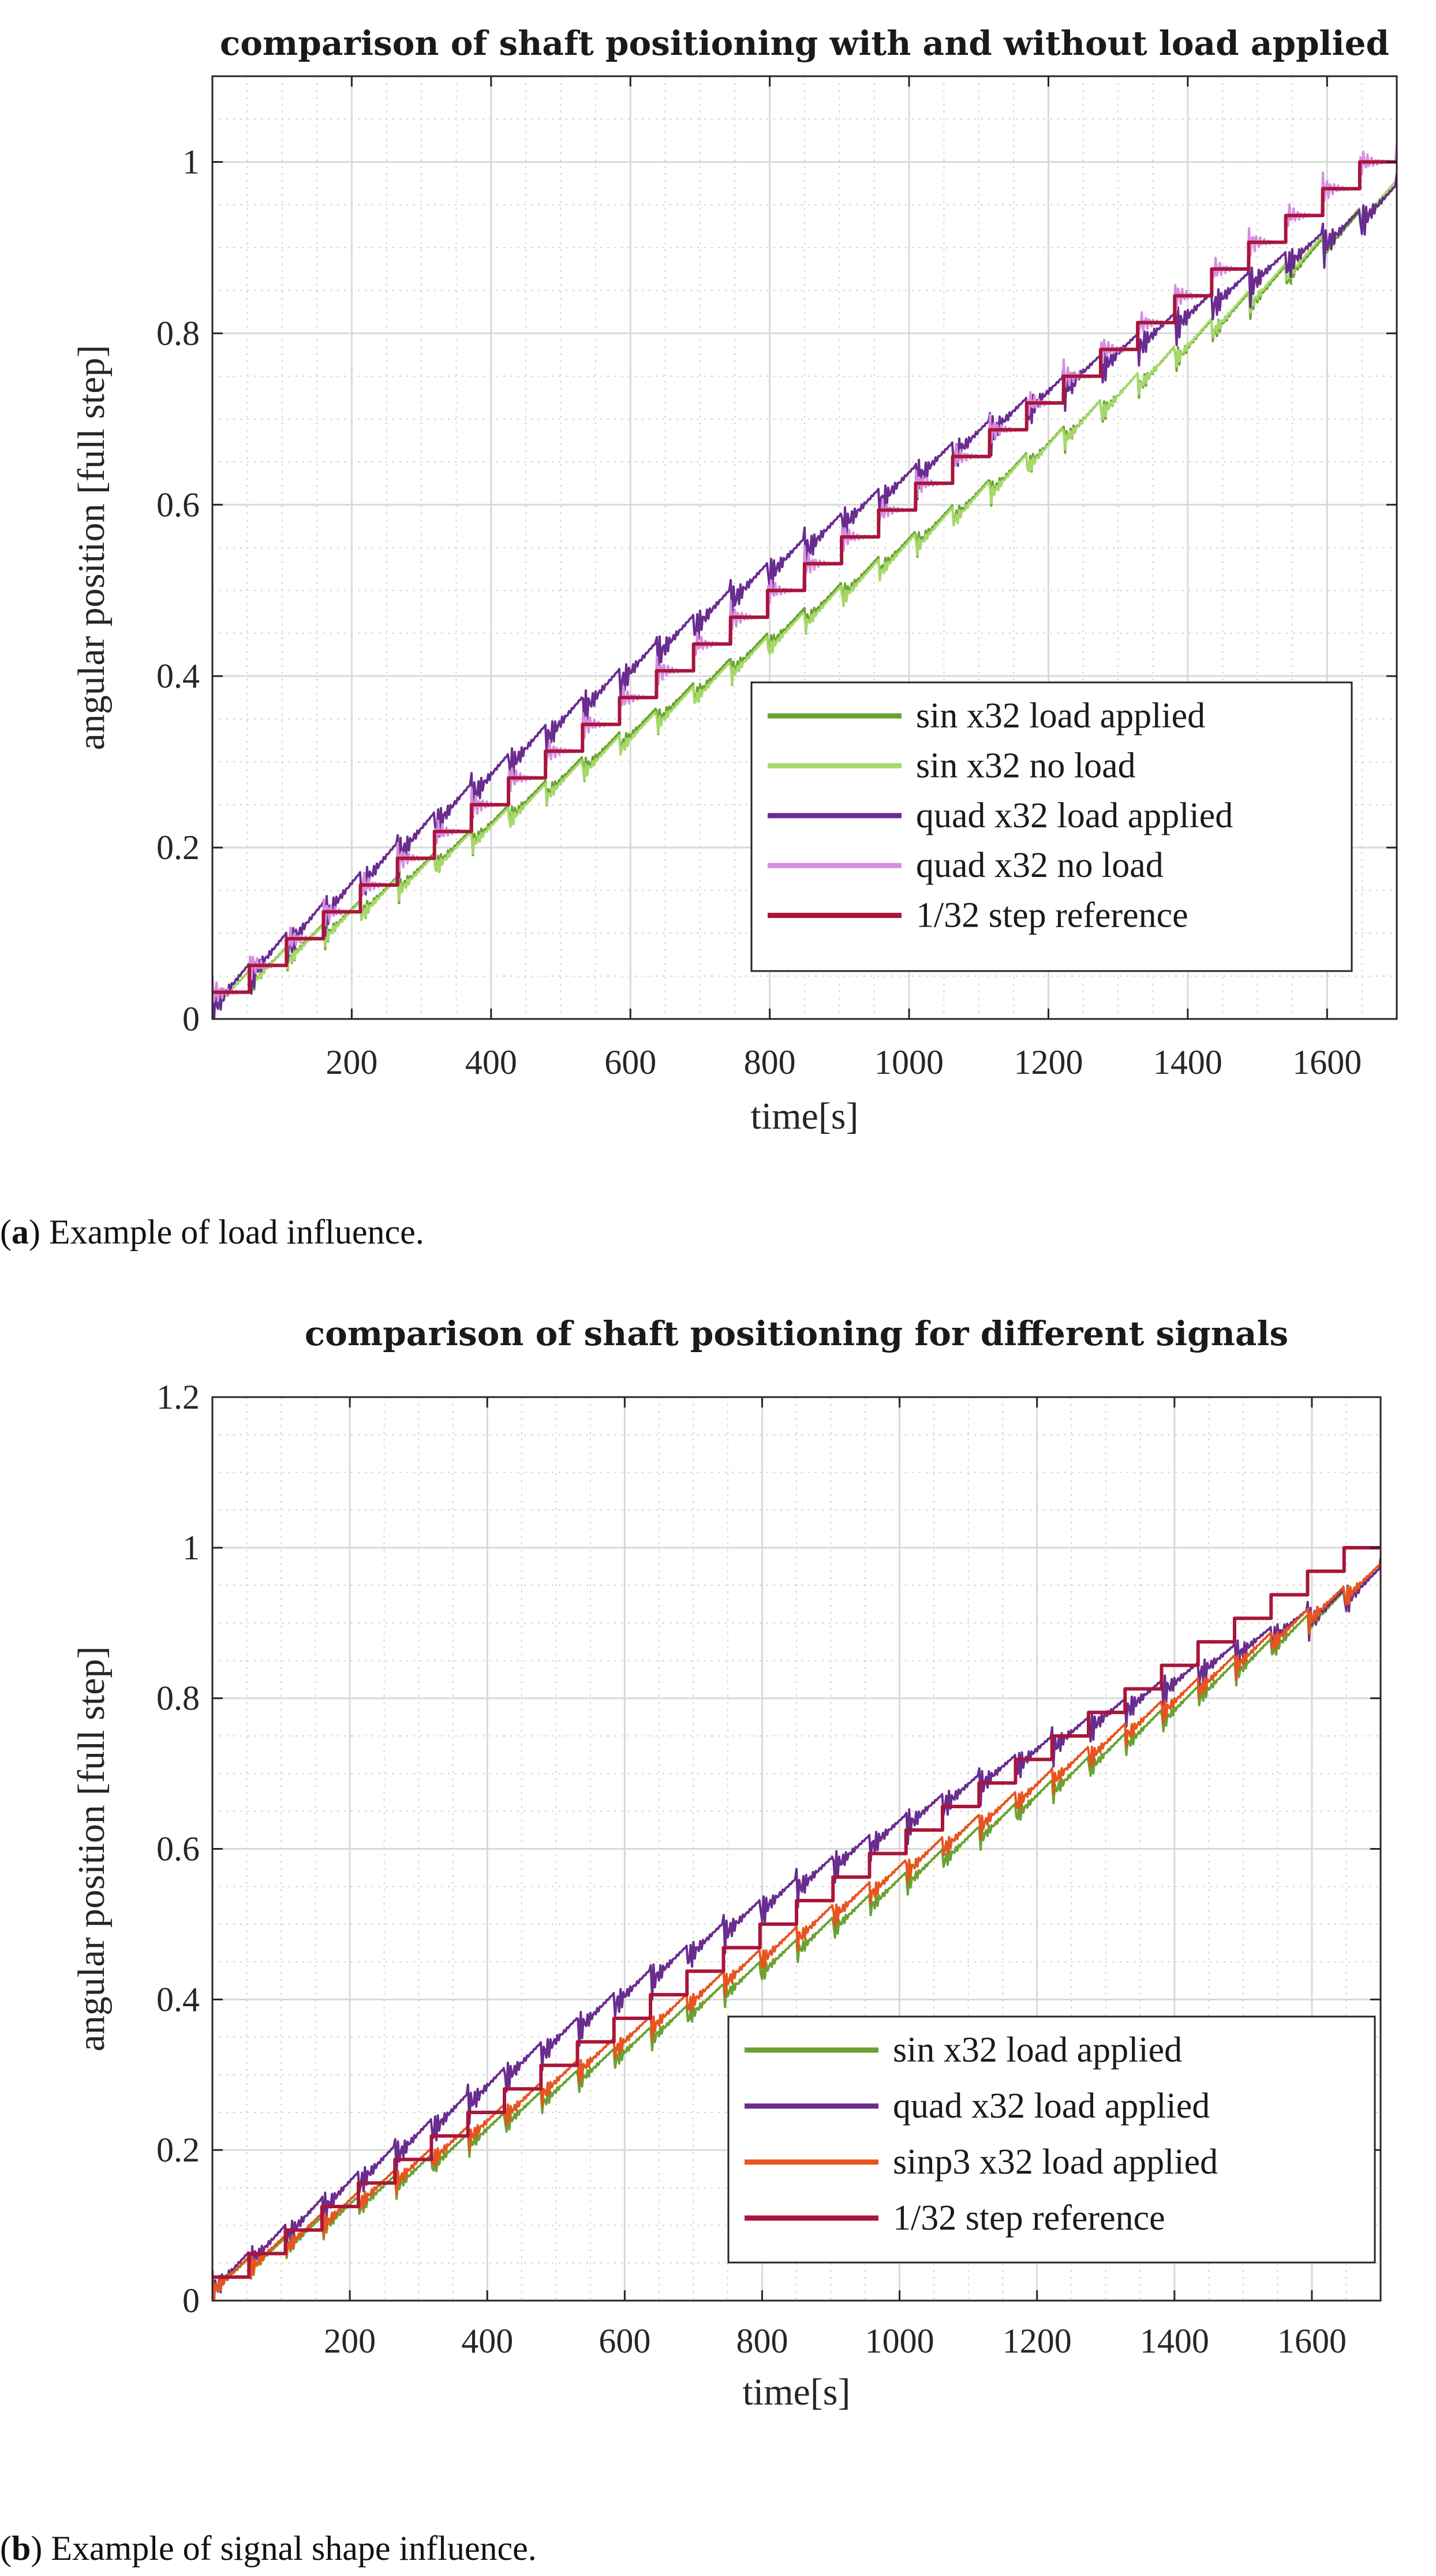  Describe the element at coordinates (178, 1397) in the screenshot. I see `y-tick-label: 1.2` at that location.